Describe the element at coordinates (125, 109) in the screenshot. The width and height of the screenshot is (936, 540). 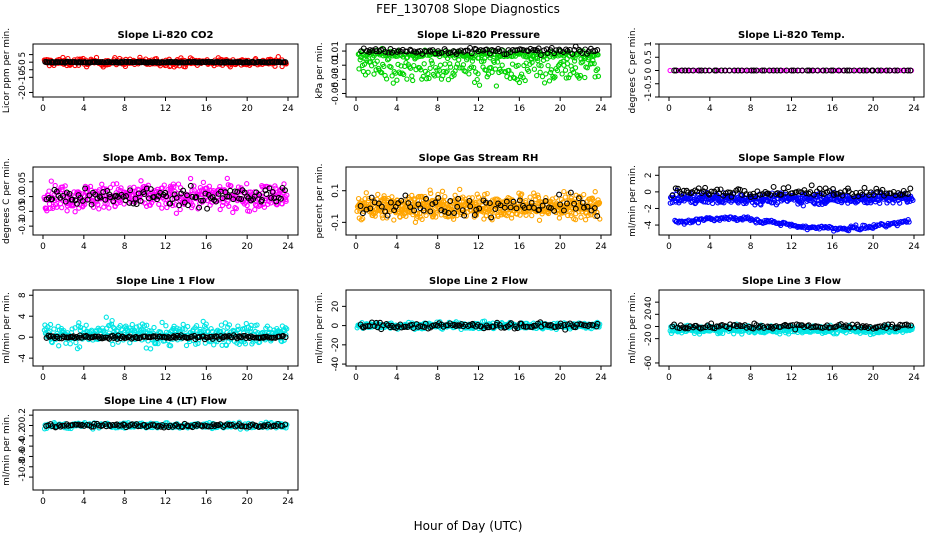
I see `x-tick-label: 8` at that location.